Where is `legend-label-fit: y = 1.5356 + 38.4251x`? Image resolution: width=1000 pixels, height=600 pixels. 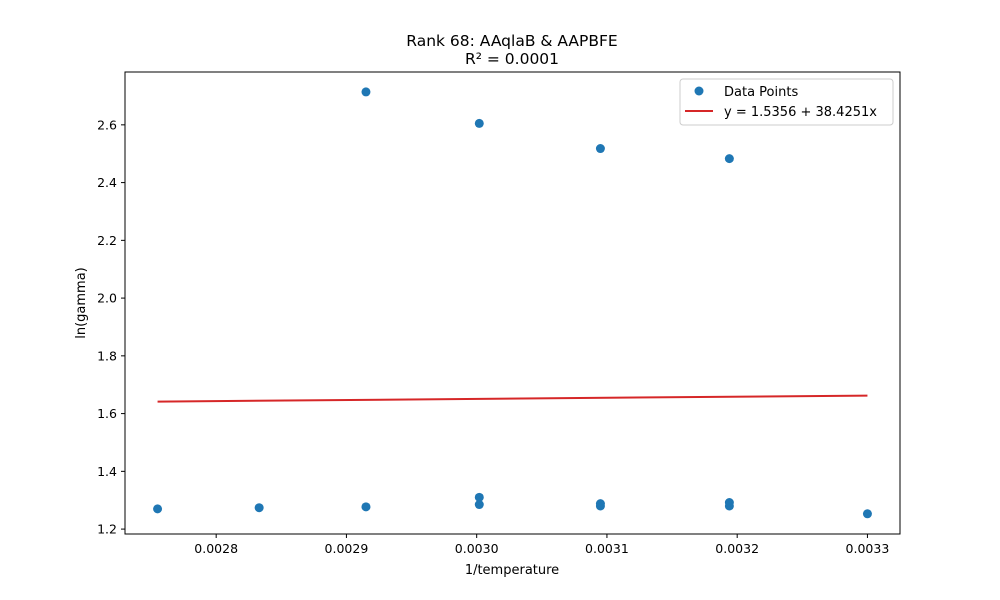 legend-label-fit: y = 1.5356 + 38.4251x is located at coordinates (800, 112).